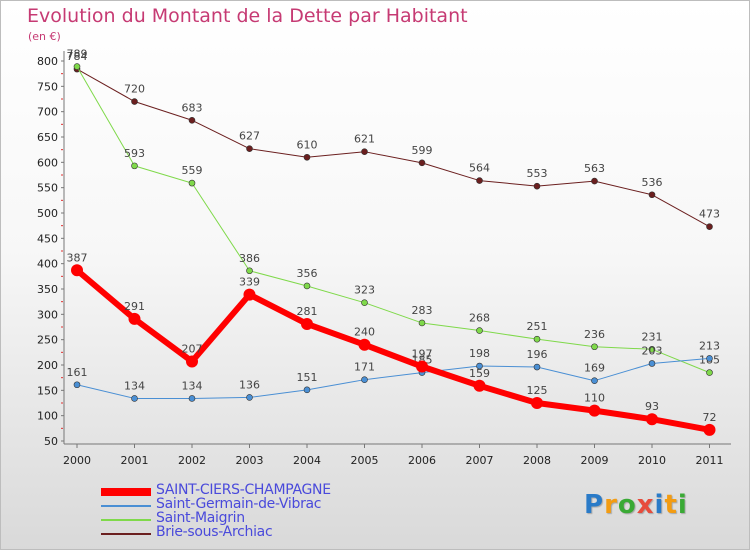  I want to click on legend-label-brie-sous-archiac: Brie-sous-Archiac, so click(214, 532).